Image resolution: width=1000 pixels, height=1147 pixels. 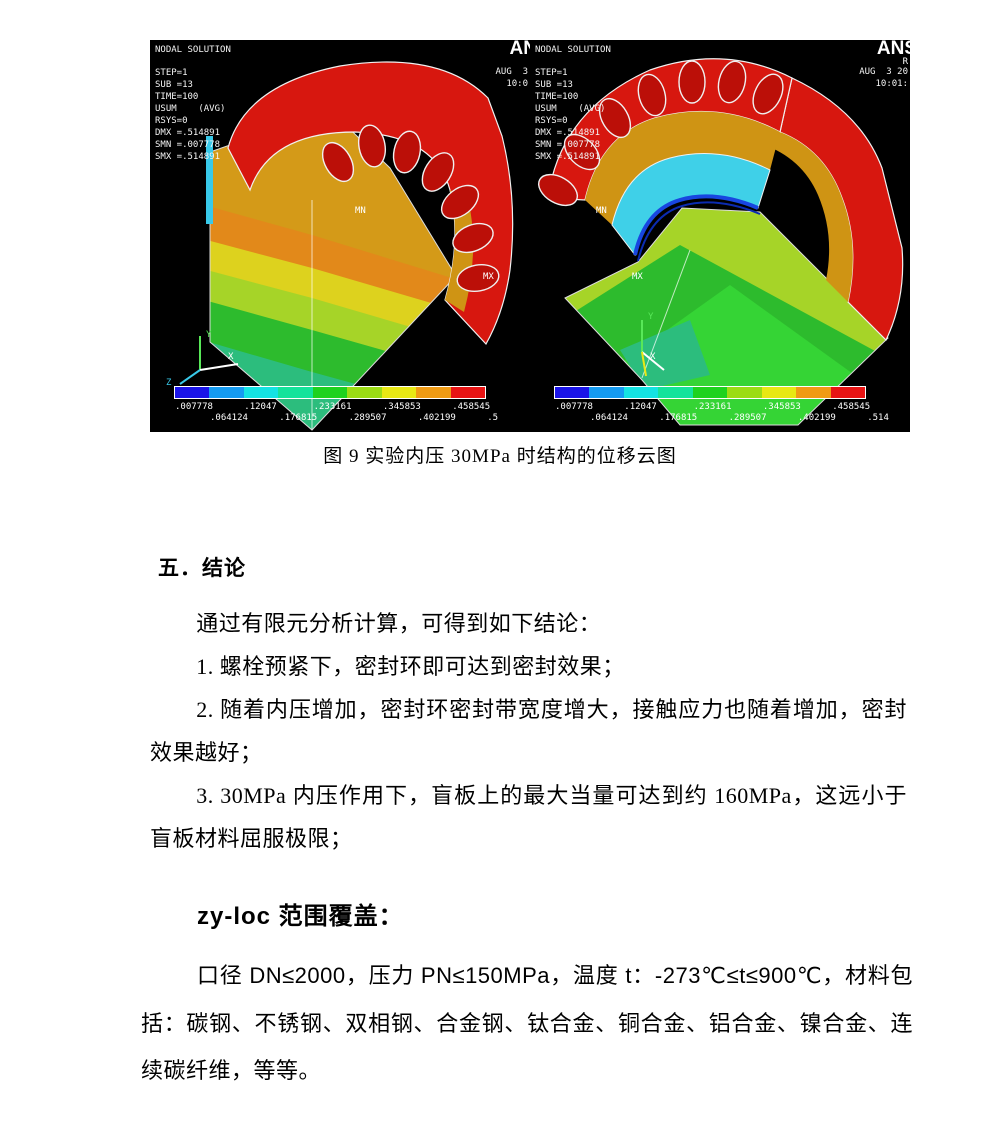 I want to click on inner-ring-band, so click(x=807, y=217).